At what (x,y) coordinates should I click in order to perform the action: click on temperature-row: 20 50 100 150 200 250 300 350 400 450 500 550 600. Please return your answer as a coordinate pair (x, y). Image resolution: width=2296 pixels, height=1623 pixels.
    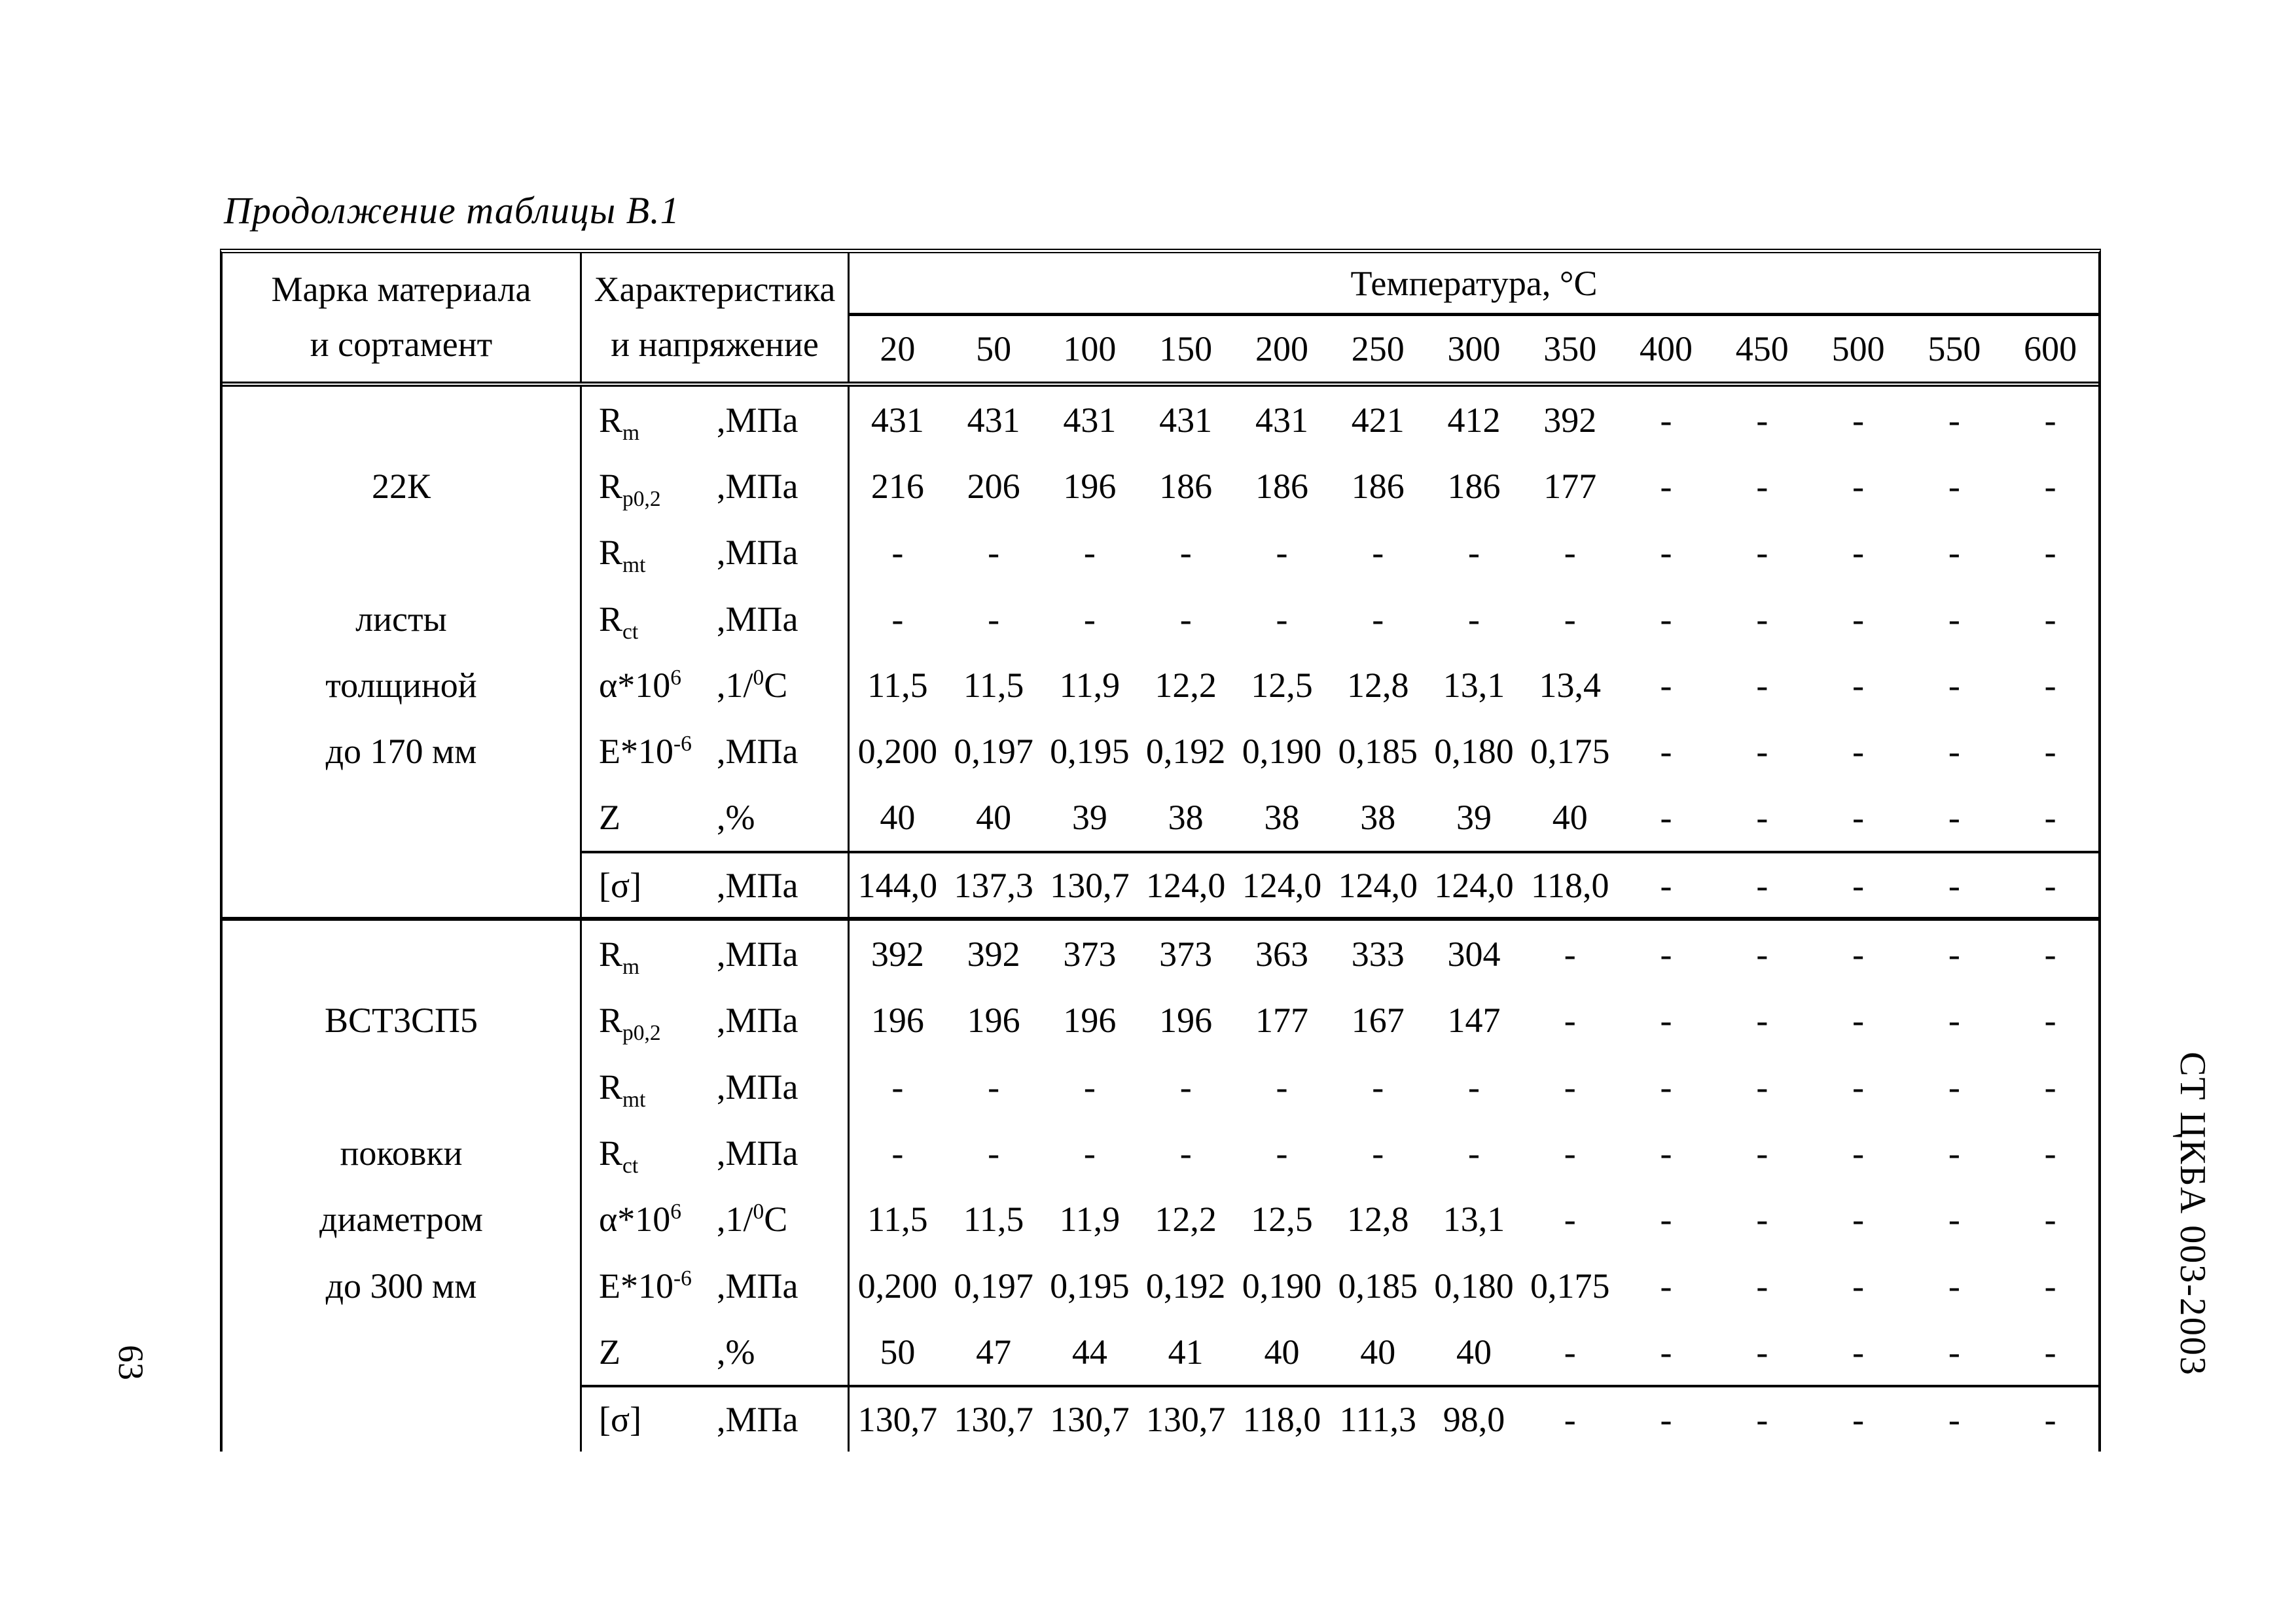
    Looking at the image, I should click on (1474, 349).